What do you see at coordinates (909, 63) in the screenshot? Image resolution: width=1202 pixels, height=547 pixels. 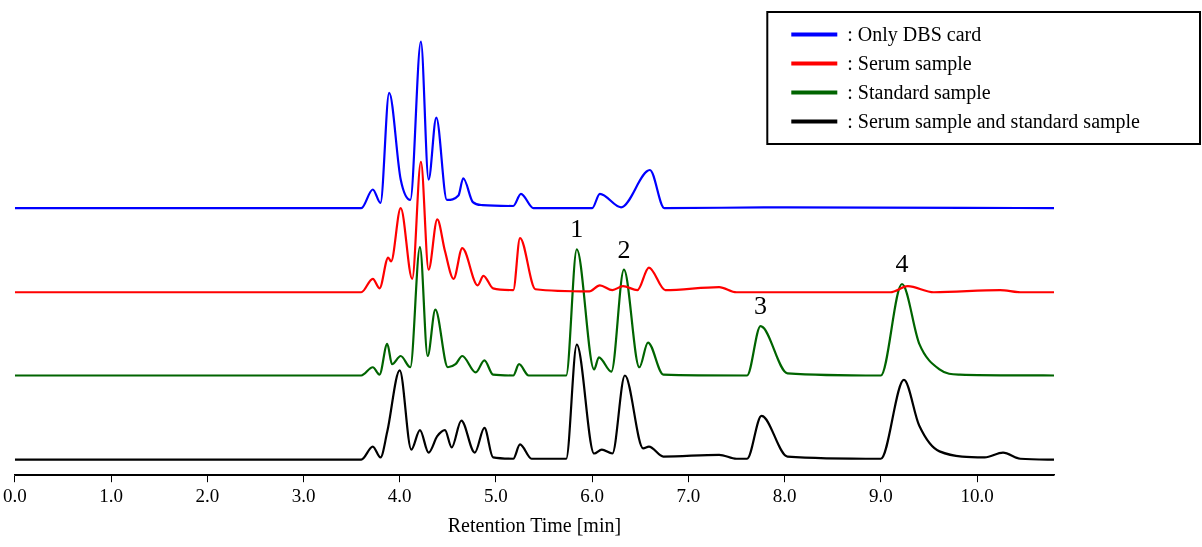 I see `legend-label: : Serum sample` at bounding box center [909, 63].